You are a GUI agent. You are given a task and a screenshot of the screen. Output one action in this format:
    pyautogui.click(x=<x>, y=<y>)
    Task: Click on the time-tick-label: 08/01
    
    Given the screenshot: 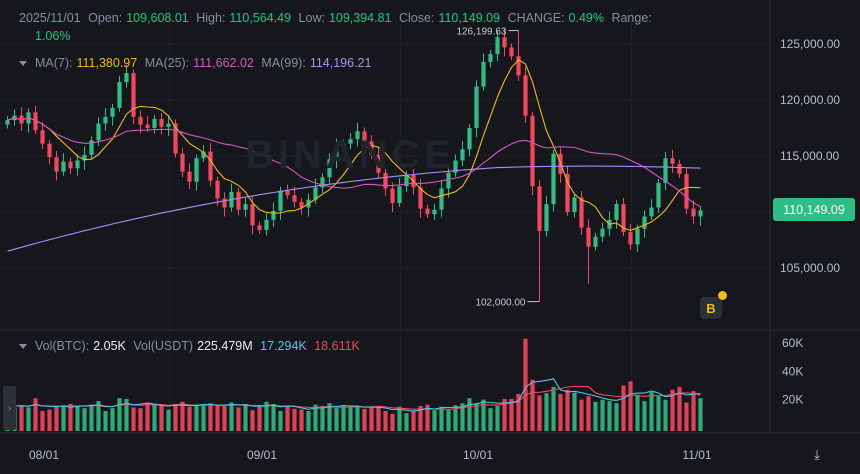 What is the action you would take?
    pyautogui.click(x=44, y=455)
    